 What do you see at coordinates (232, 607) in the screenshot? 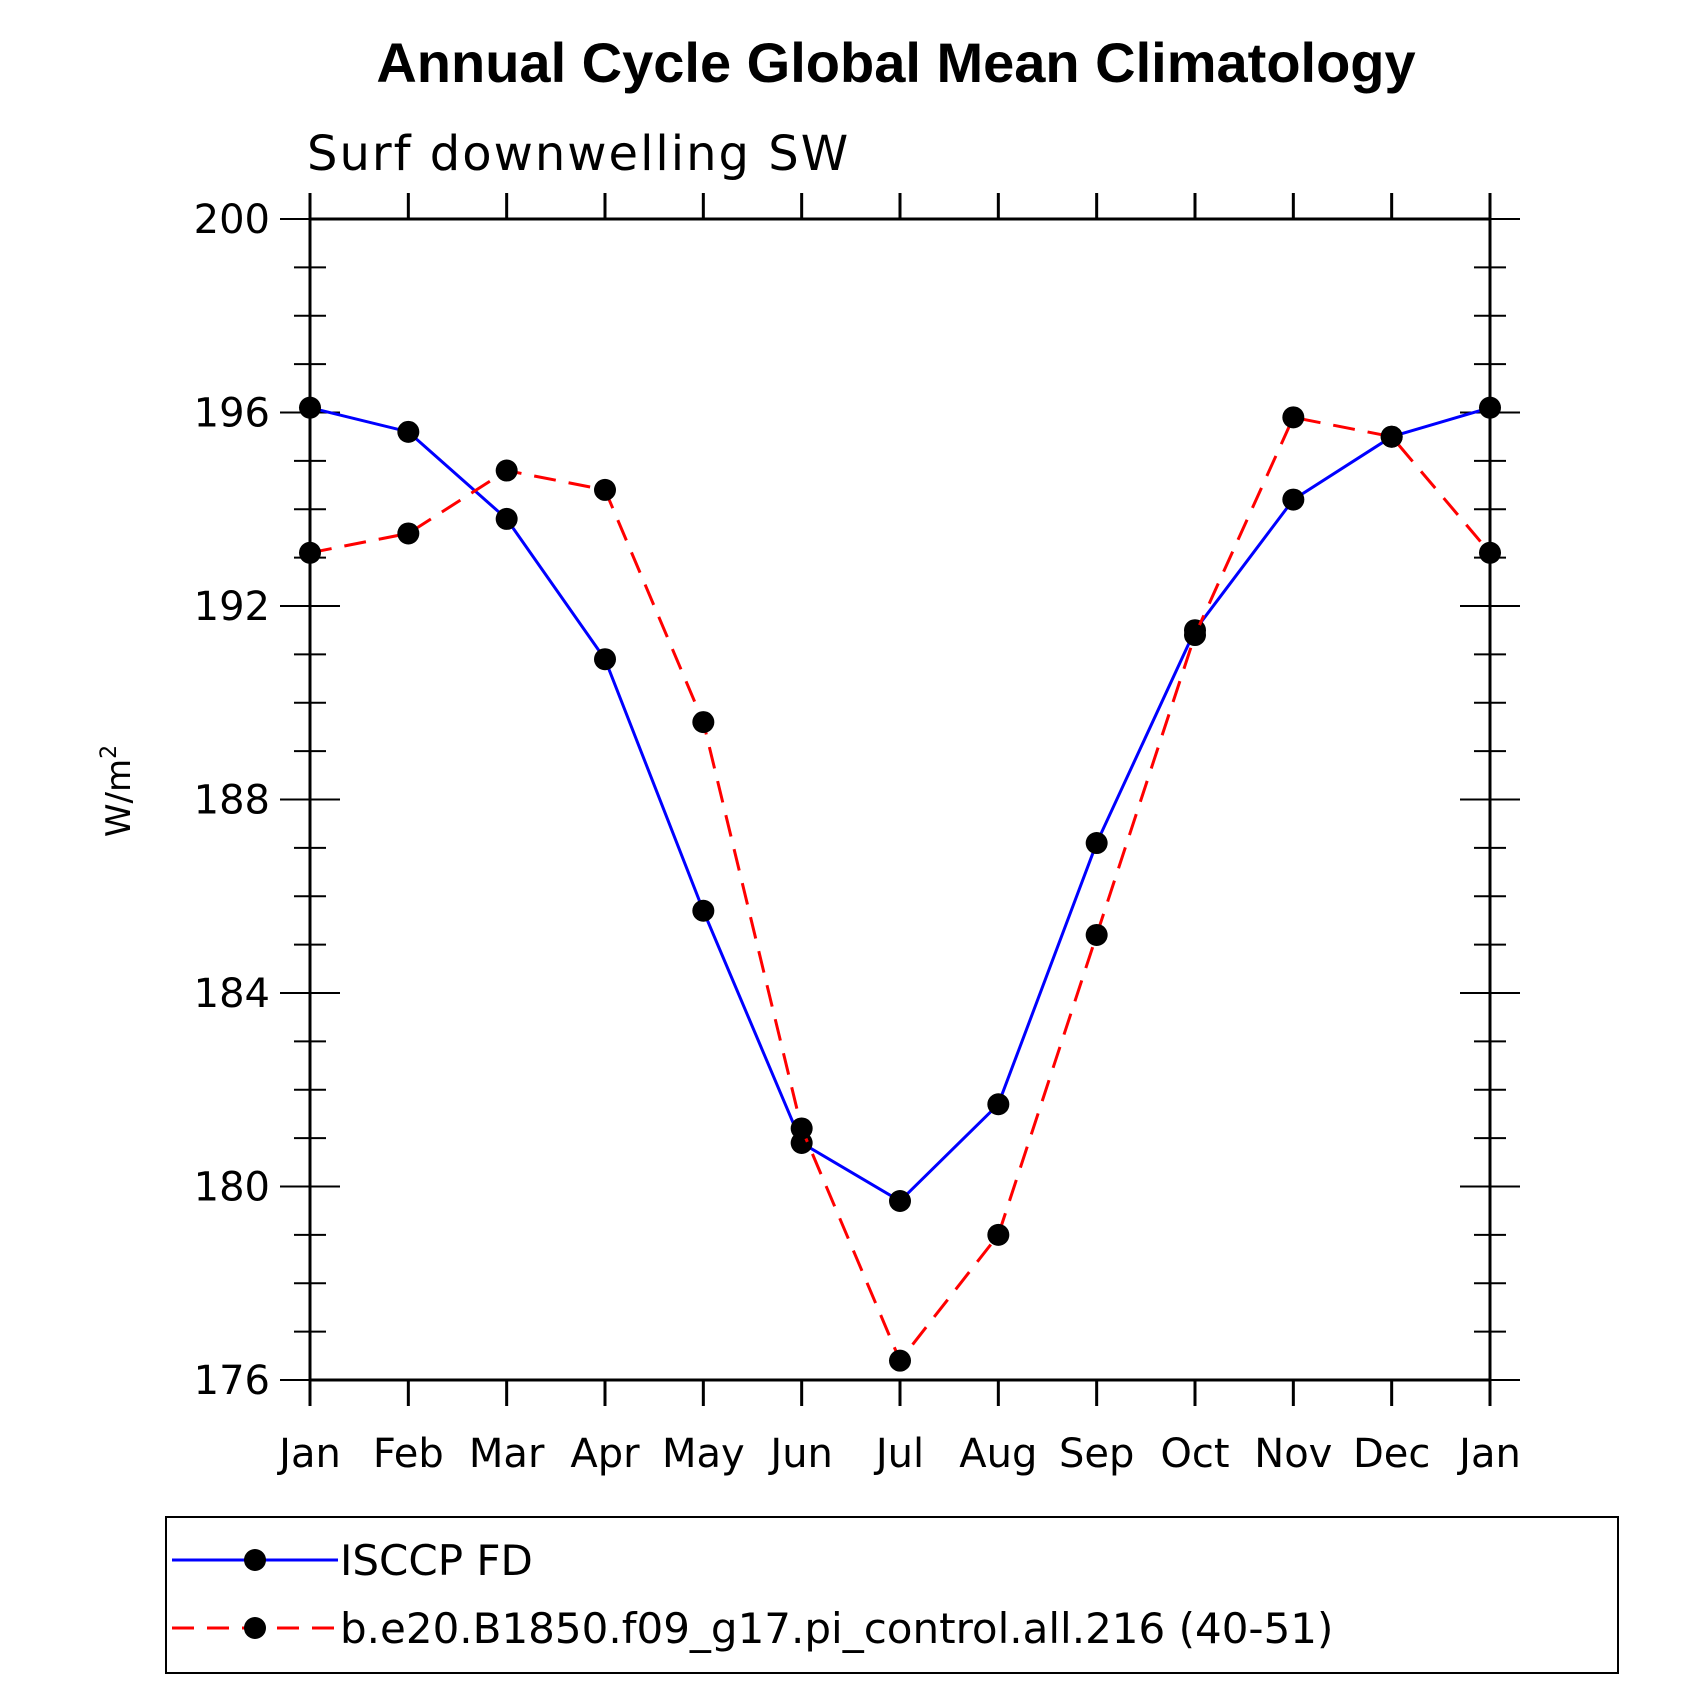
I see `y-tick-label: 192` at bounding box center [232, 607].